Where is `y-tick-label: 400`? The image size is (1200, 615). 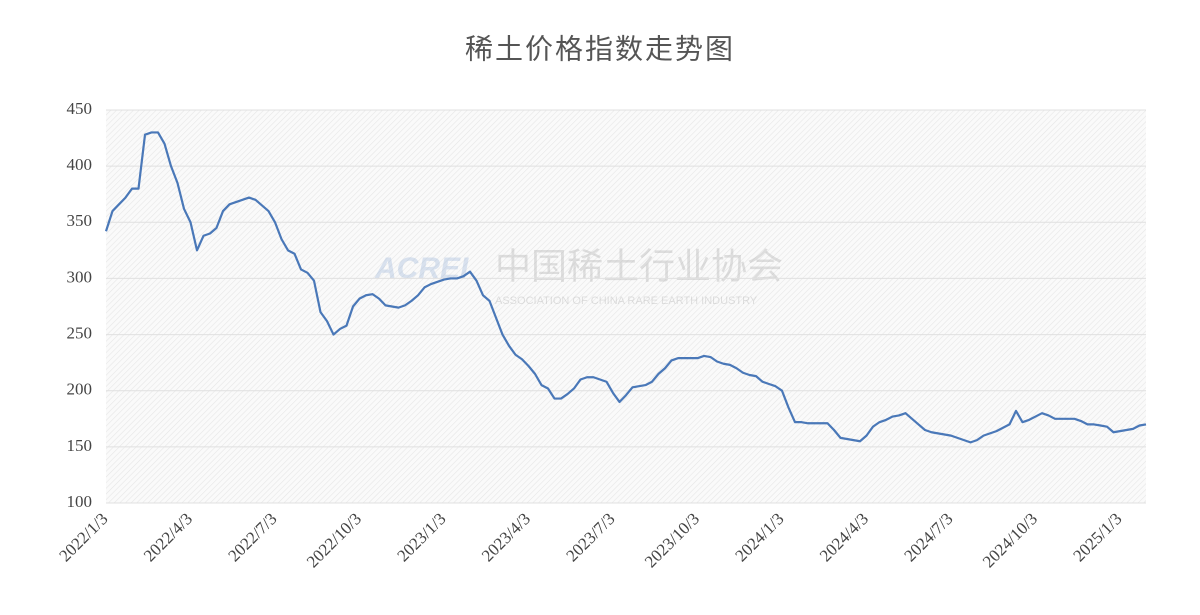 y-tick-label: 400 is located at coordinates (80, 164).